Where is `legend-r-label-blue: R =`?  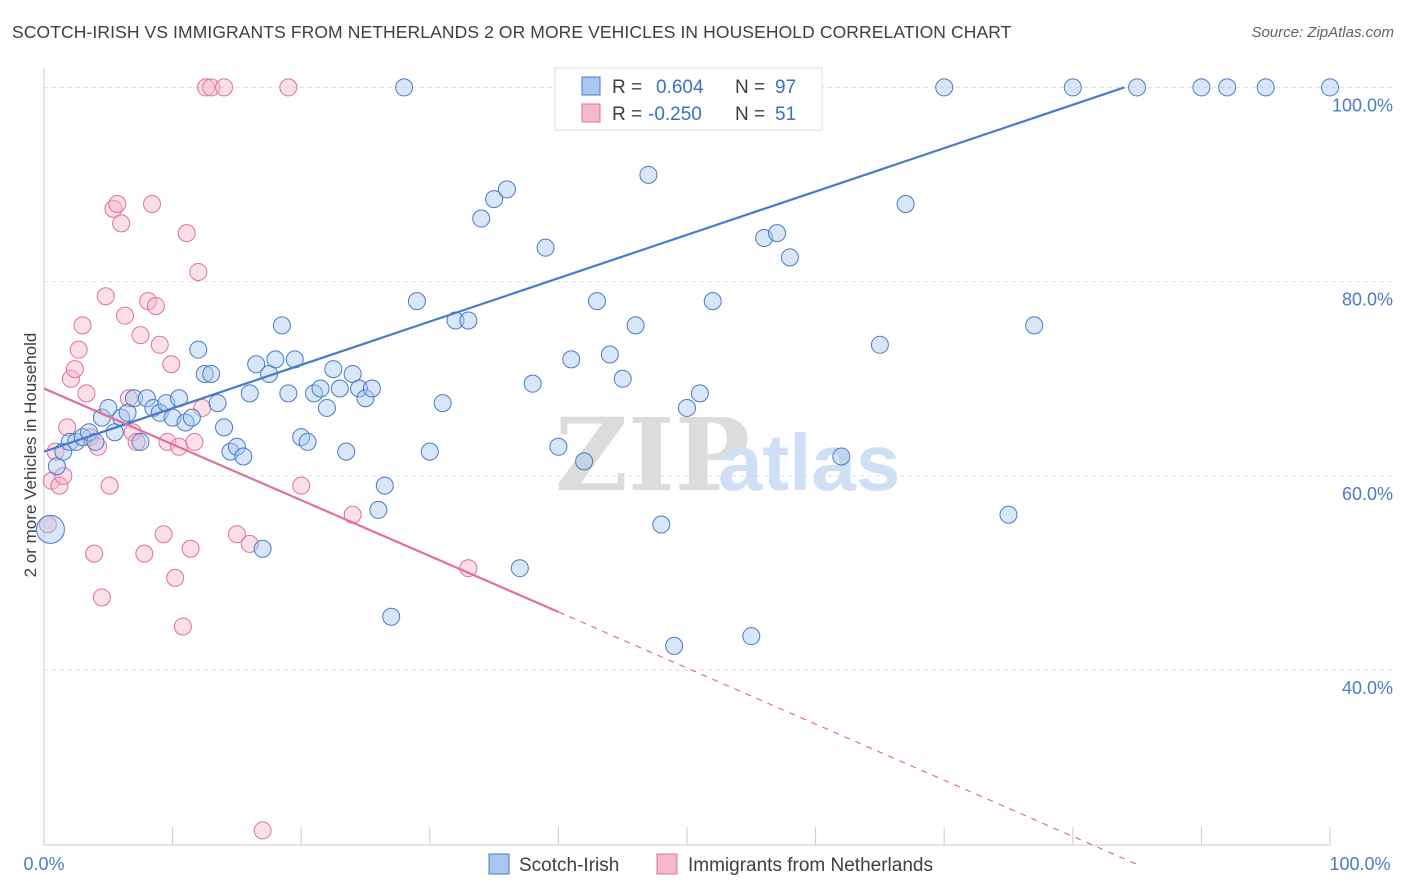
legend-r-label-blue: R = is located at coordinates (627, 87).